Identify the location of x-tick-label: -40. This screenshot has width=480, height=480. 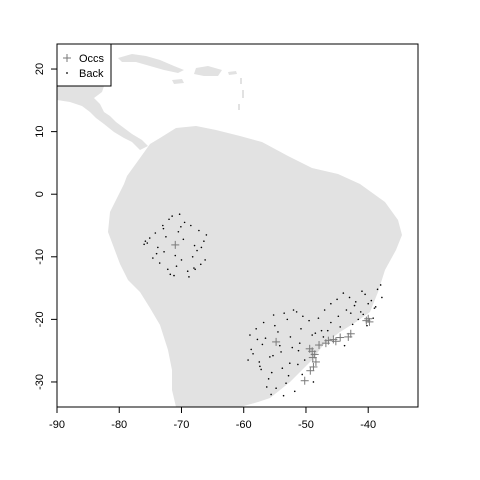
(368, 425).